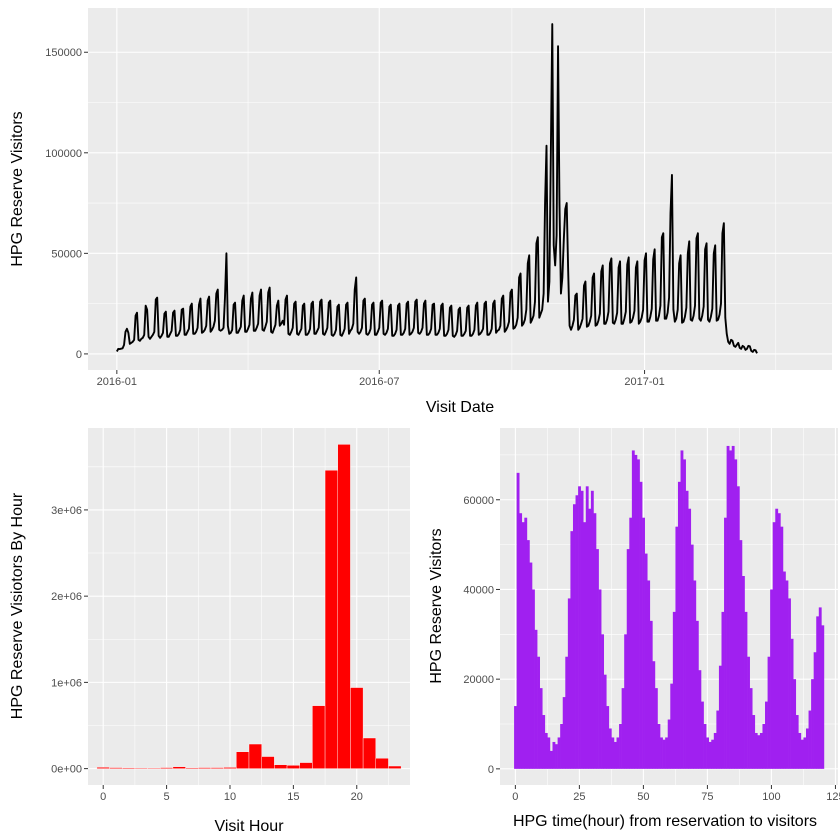 Image resolution: width=840 pixels, height=840 pixels. What do you see at coordinates (491, 770) in the screenshot?
I see `lead-time-chart-y-tick-label: 0` at bounding box center [491, 770].